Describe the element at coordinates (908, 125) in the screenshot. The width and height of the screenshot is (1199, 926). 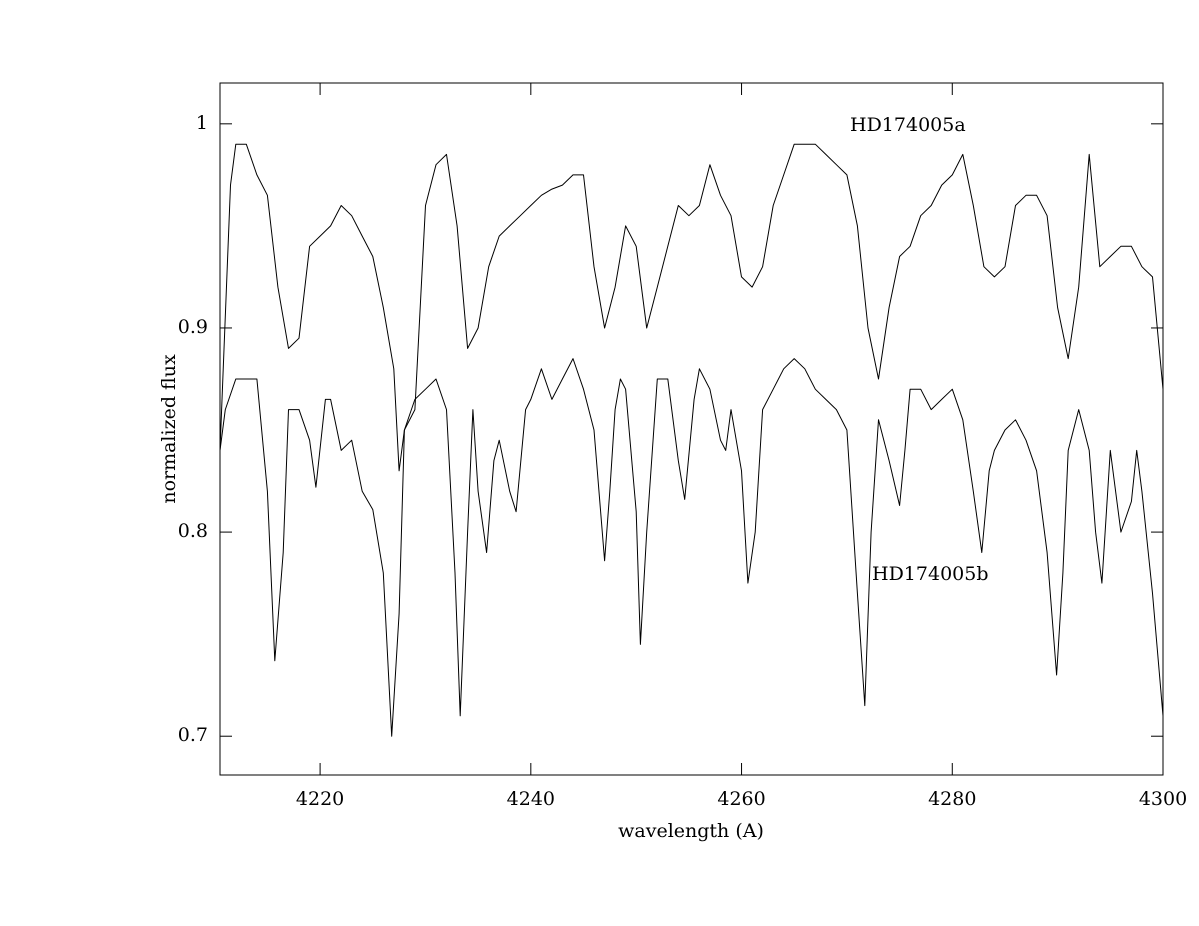
I see `series-label: HD174005a` at that location.